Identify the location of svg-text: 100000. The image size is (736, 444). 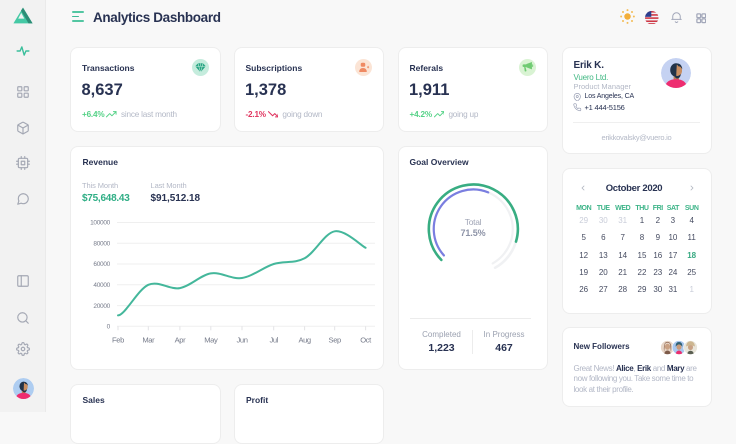
(100, 223).